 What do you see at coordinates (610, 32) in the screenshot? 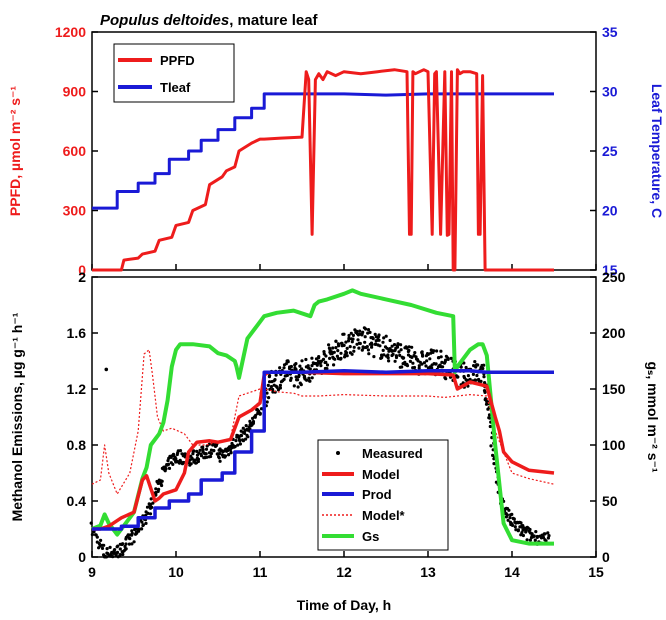
I see `top-right-tick-label: 35` at bounding box center [610, 32].